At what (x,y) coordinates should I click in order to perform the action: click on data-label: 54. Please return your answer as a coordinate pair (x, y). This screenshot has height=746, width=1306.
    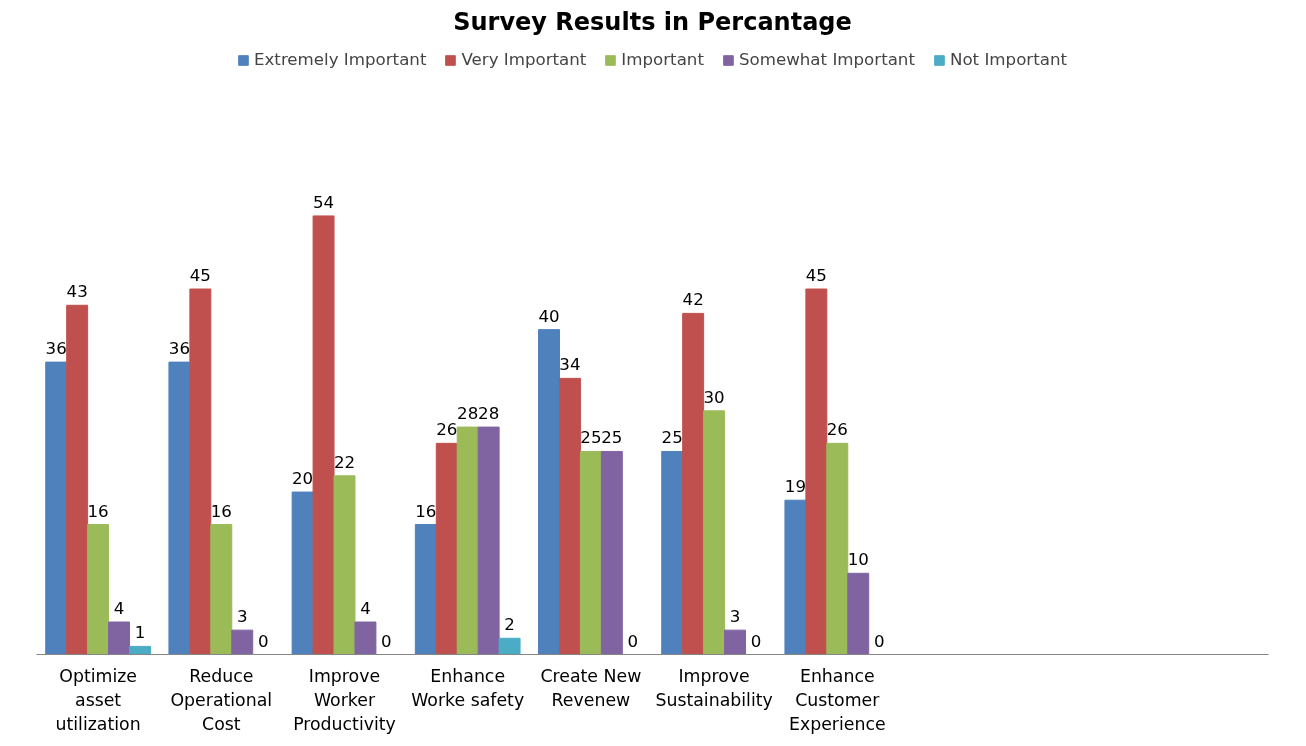
    Looking at the image, I should click on (323, 202).